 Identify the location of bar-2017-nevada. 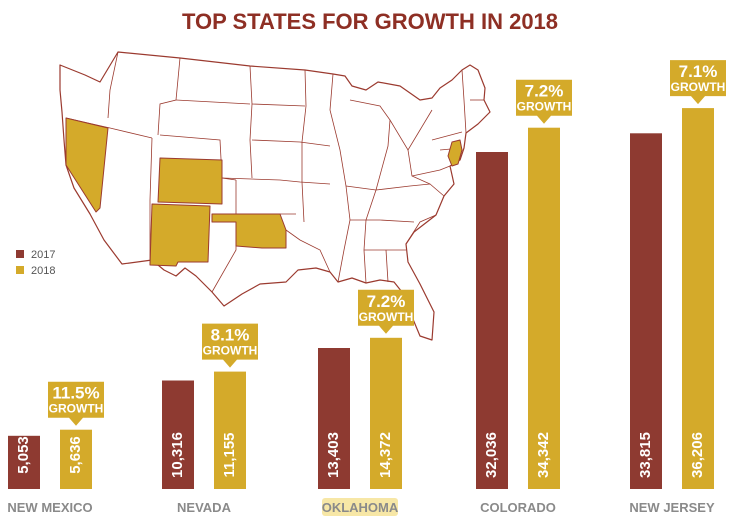
(178, 434).